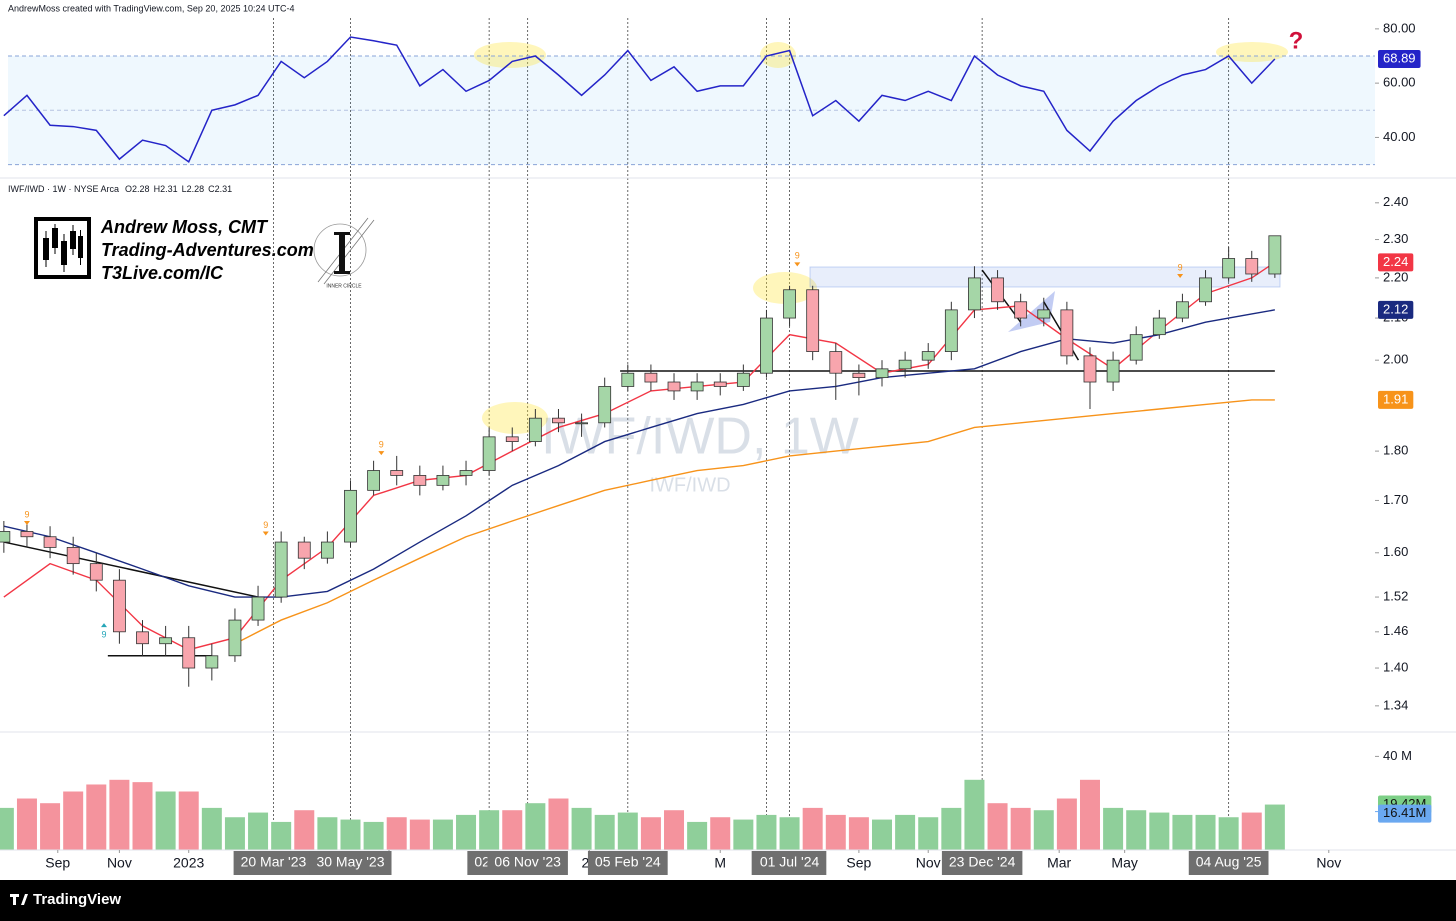 The width and height of the screenshot is (1456, 921). I want to click on rsi-value-tag: 68.89, so click(1399, 57).